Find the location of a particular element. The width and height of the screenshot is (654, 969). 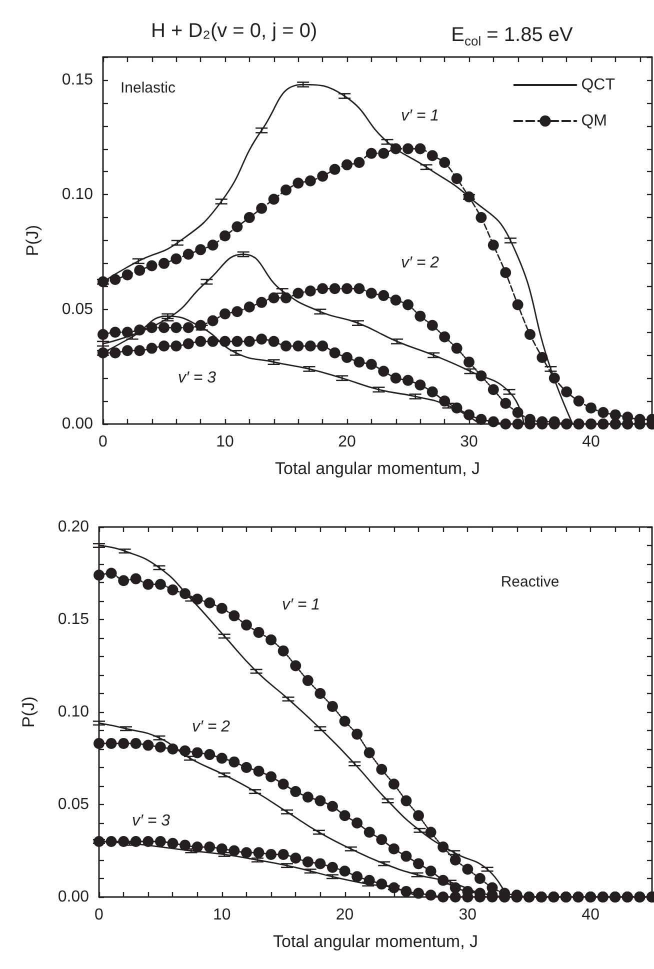

legend-label: QM is located at coordinates (594, 121).